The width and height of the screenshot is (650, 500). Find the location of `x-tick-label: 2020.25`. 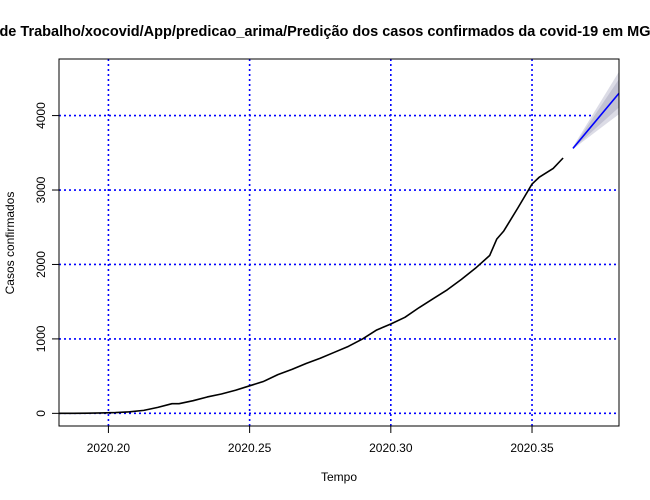

x-tick-label: 2020.25 is located at coordinates (250, 448).